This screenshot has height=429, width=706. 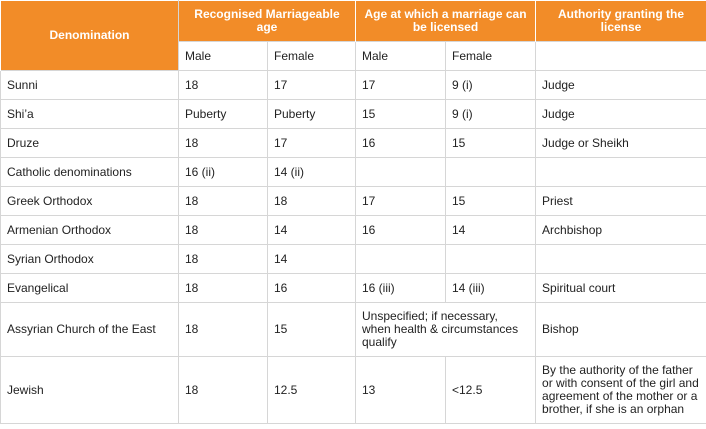 What do you see at coordinates (620, 201) in the screenshot?
I see `cell-authority: Priest` at bounding box center [620, 201].